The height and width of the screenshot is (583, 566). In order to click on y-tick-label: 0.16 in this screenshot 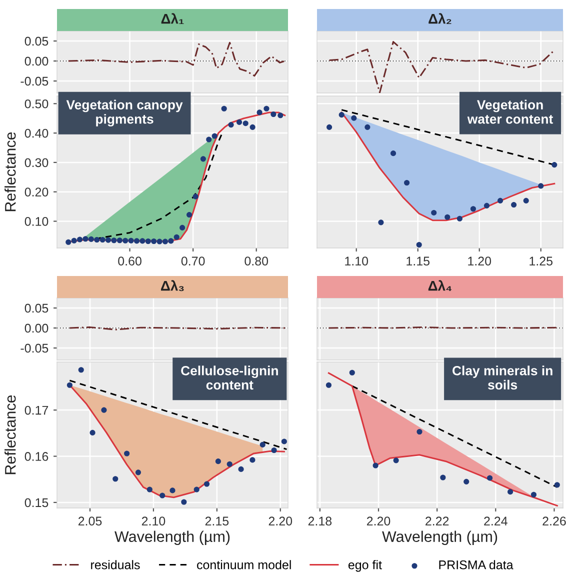, I will do `click(36, 456)`.